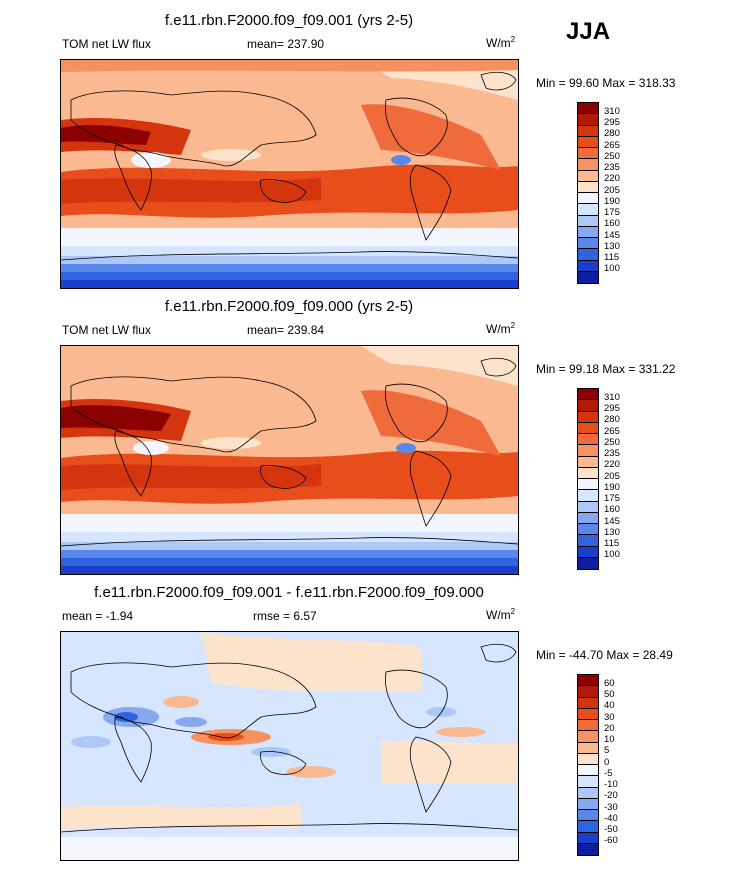 This screenshot has width=733, height=872. What do you see at coordinates (607, 750) in the screenshot?
I see `colorbar-tick-label: 5` at bounding box center [607, 750].